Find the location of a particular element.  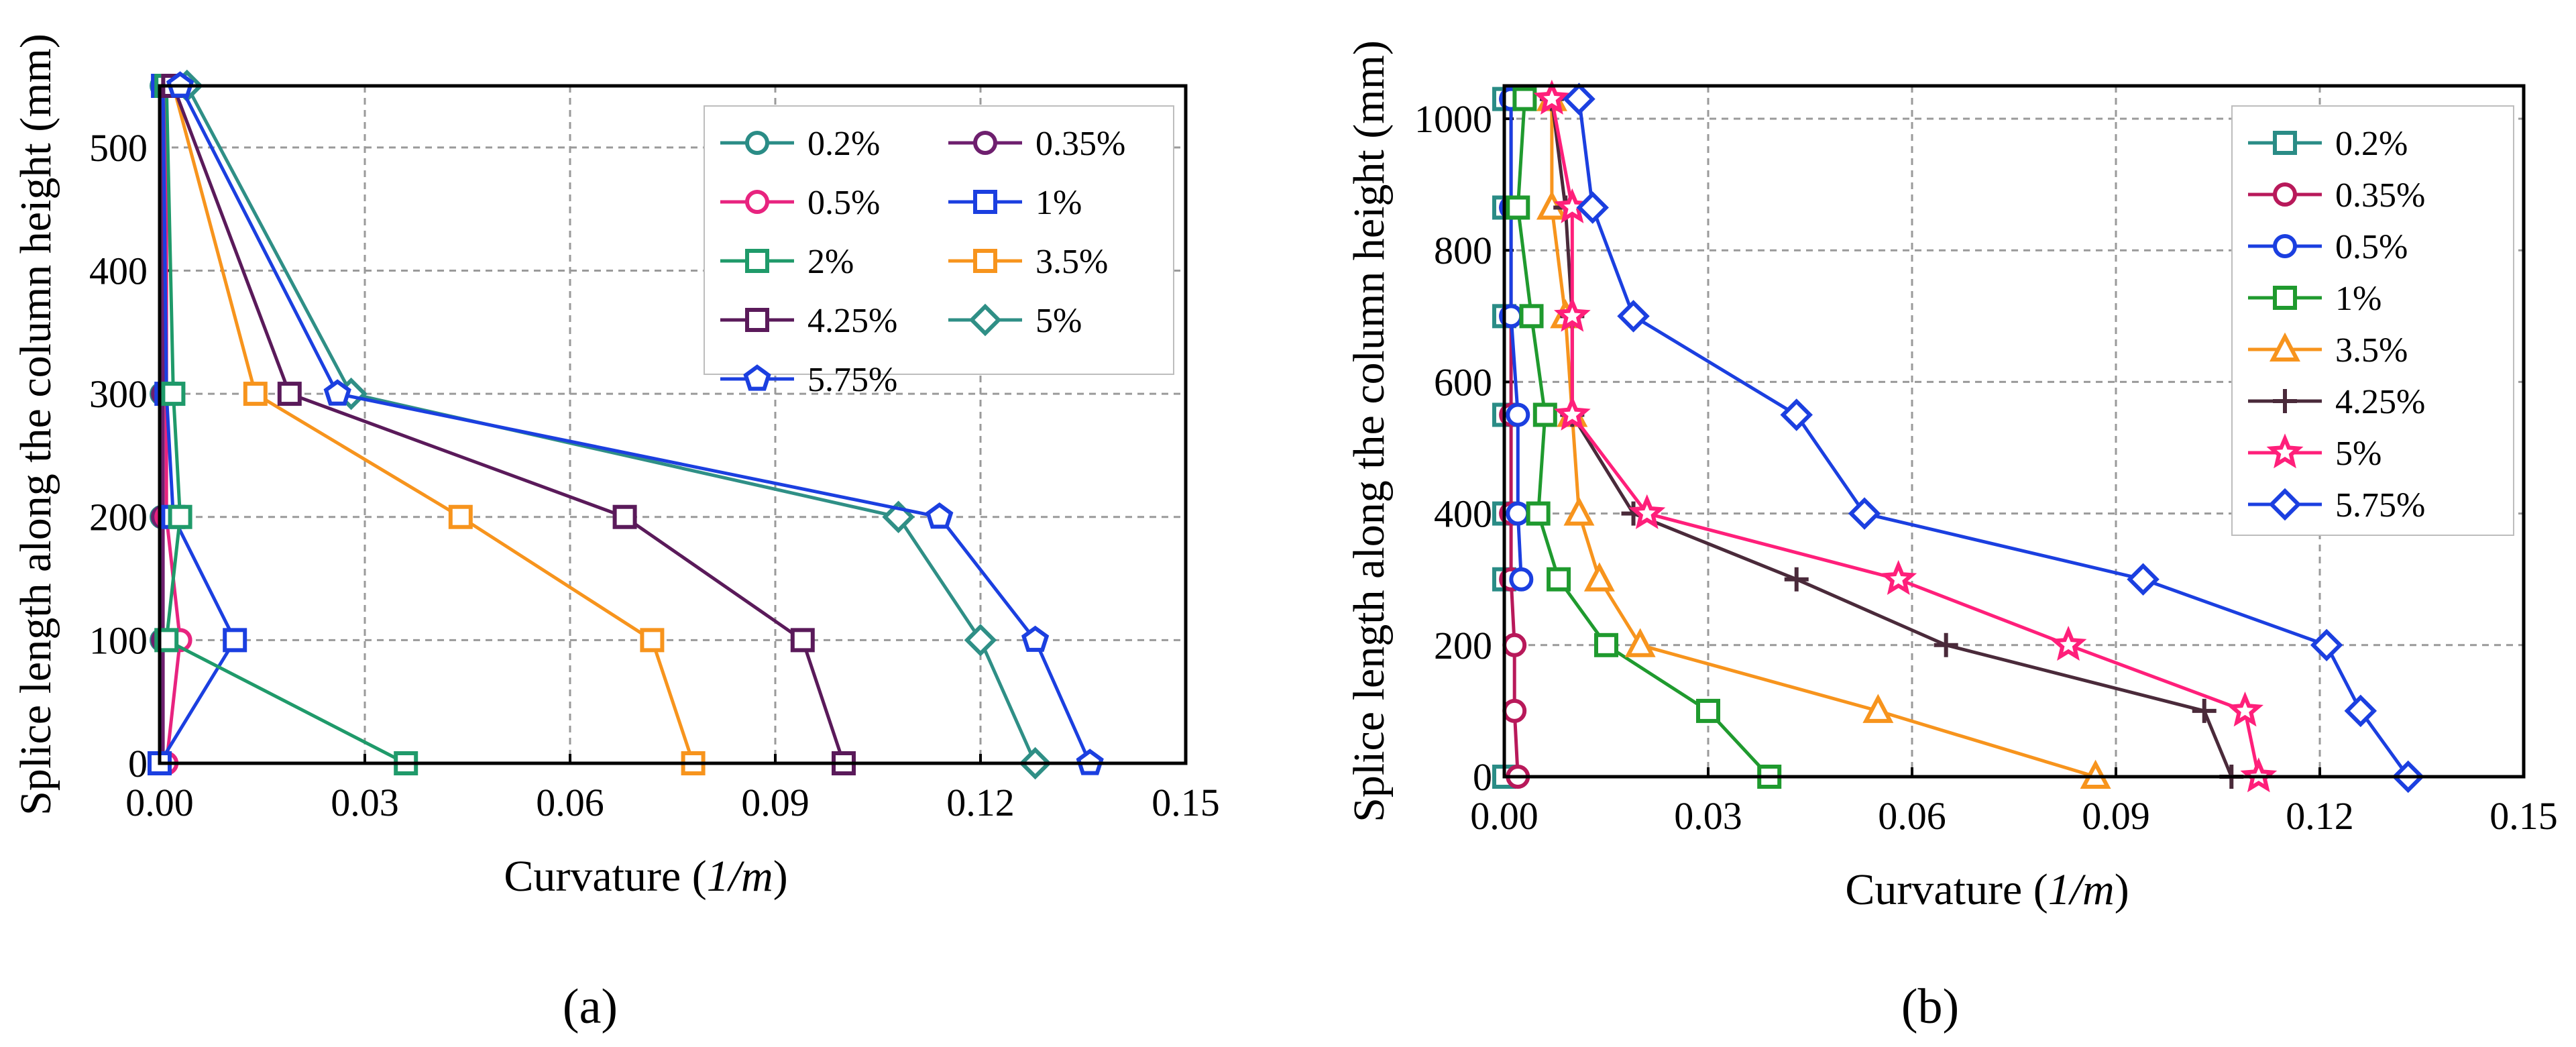

chart-a-legend-item: 0.35% is located at coordinates (1036, 144).